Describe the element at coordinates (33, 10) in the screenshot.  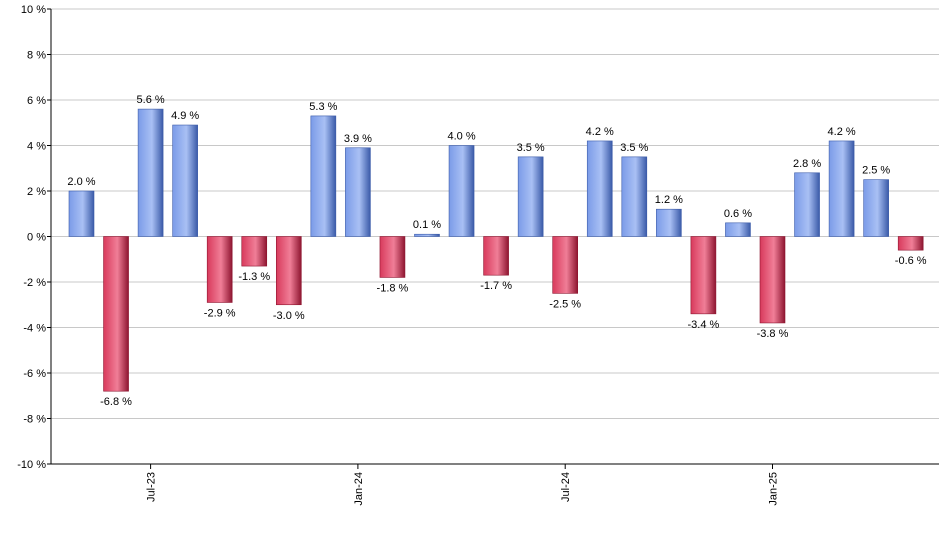
I see `y-tick-label: 10 %` at that location.